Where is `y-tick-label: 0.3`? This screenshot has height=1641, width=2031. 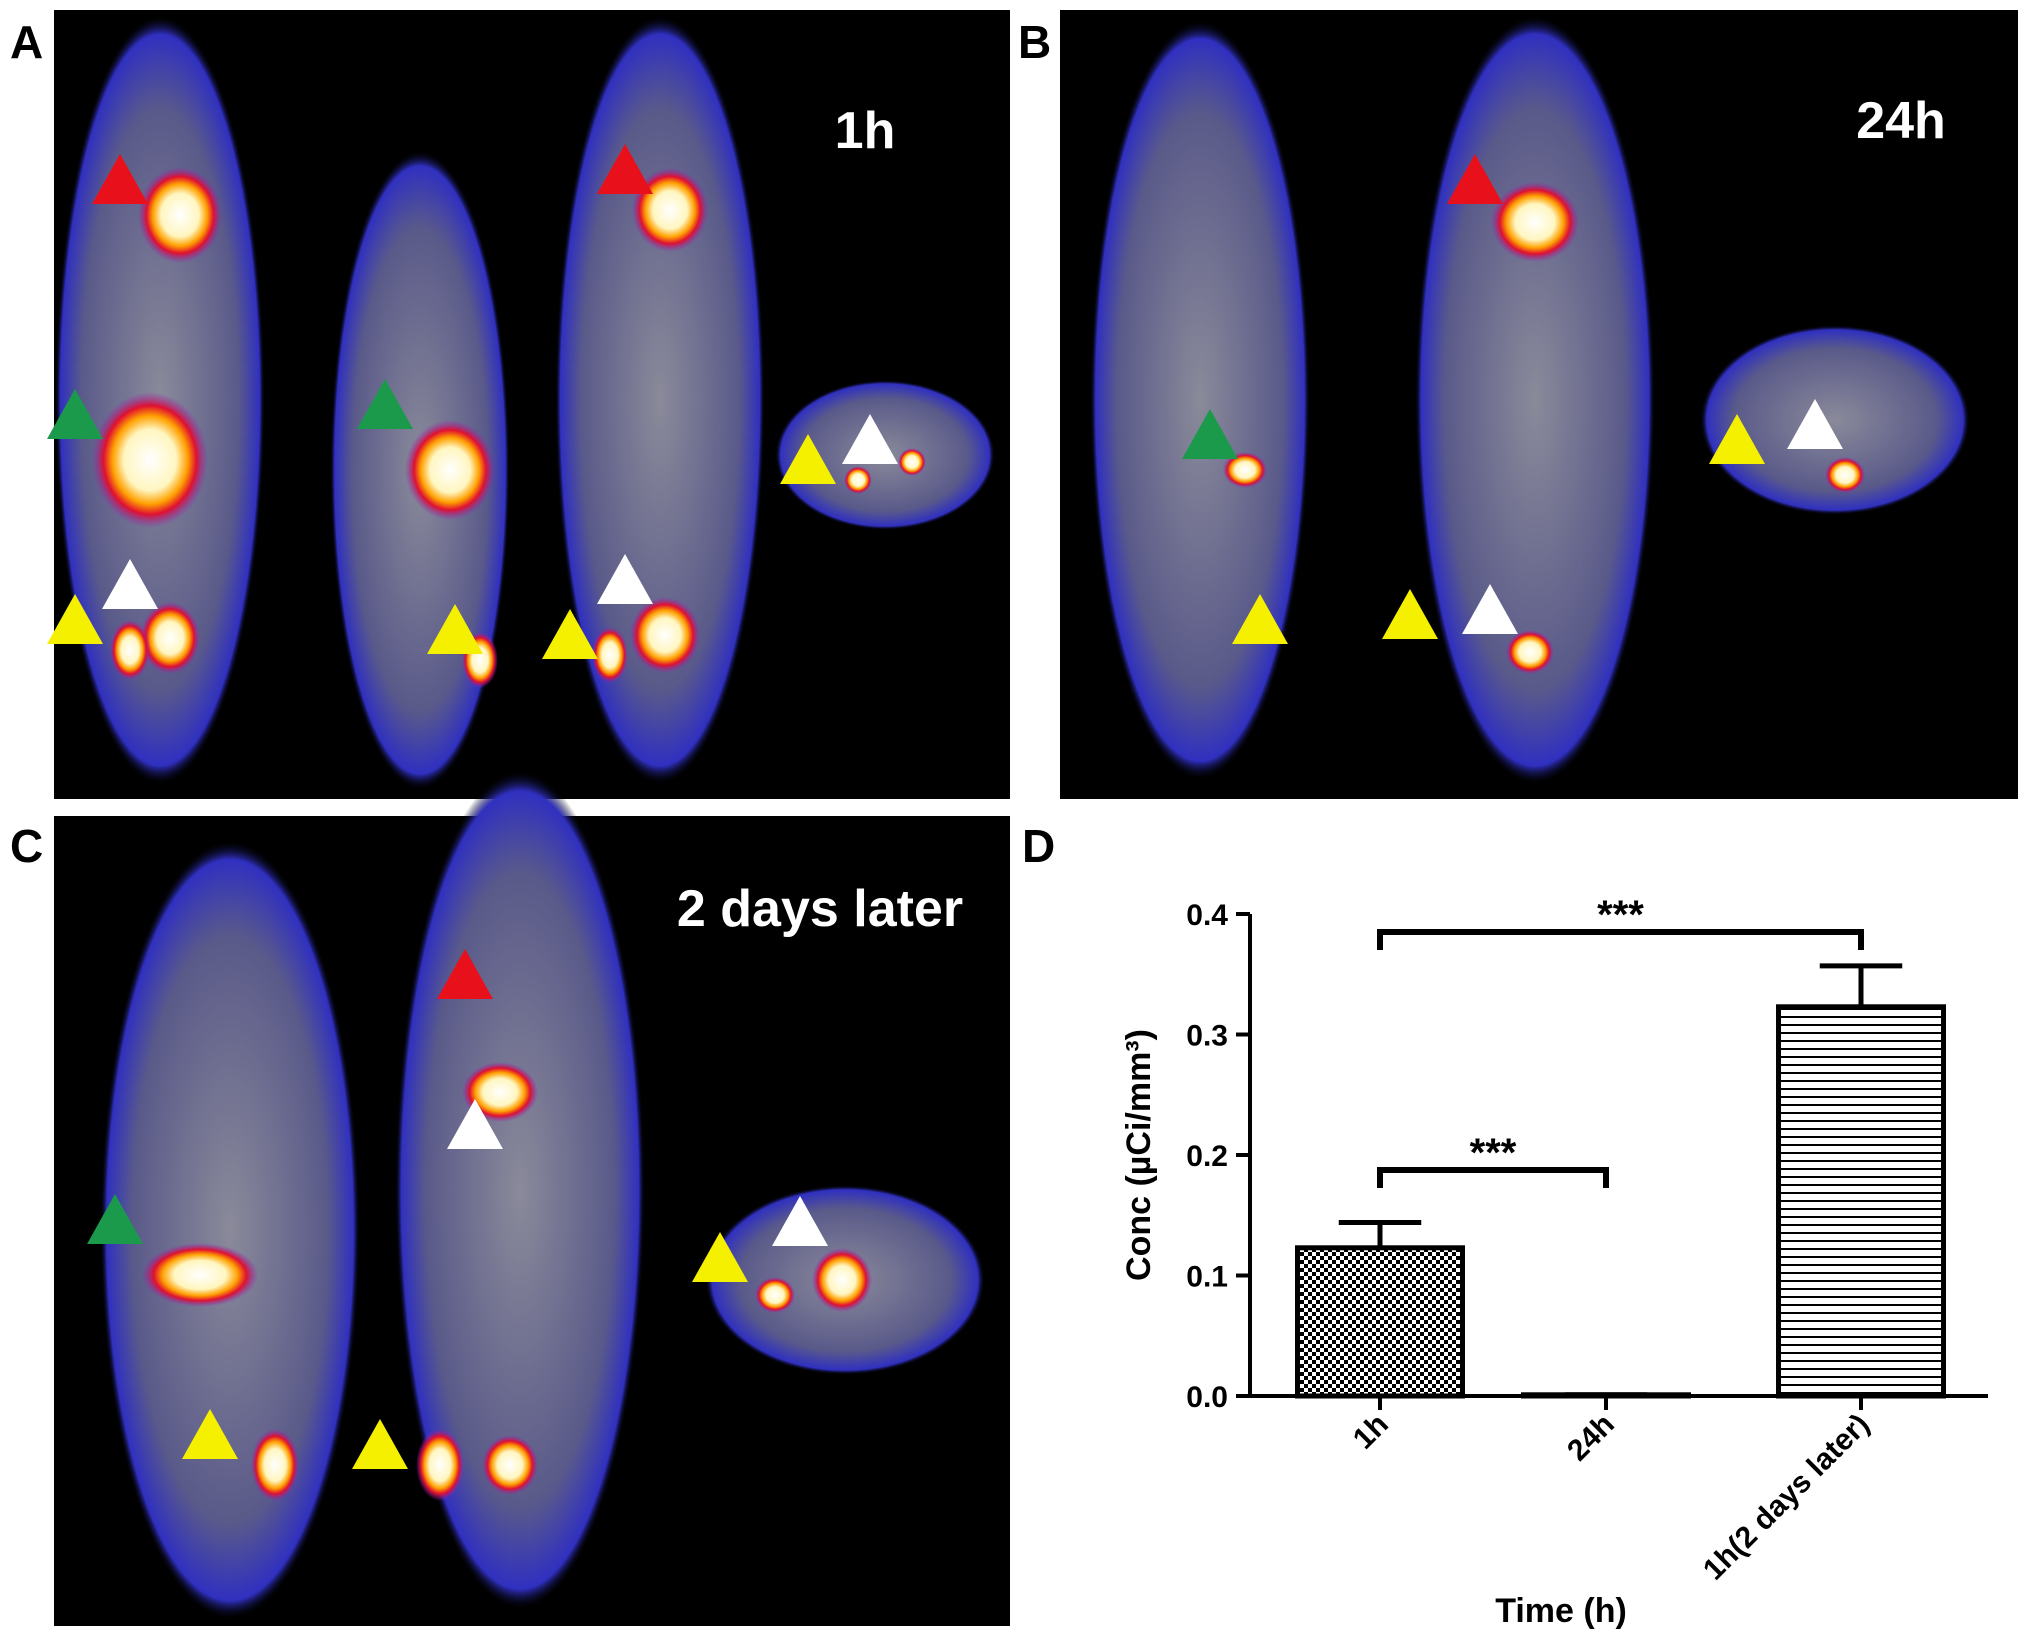 y-tick-label: 0.3 is located at coordinates (1207, 1036).